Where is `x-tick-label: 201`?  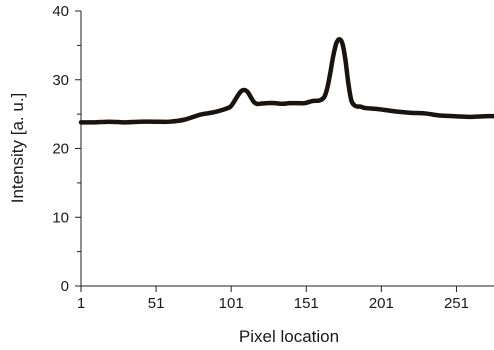 x-tick-label: 201 is located at coordinates (381, 303).